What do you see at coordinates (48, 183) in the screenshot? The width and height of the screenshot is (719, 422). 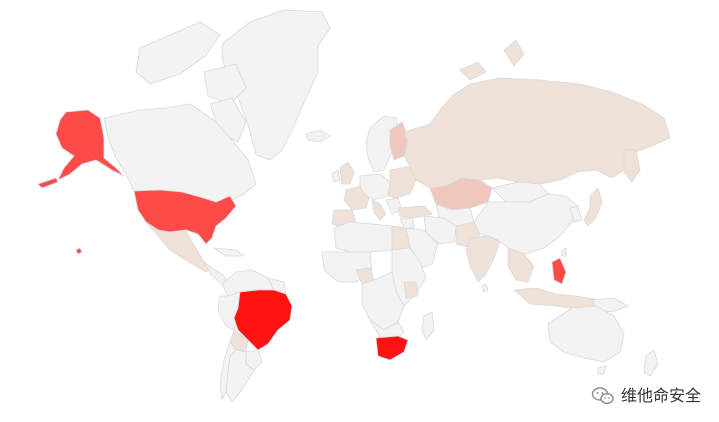 I see `region-aleutians` at bounding box center [48, 183].